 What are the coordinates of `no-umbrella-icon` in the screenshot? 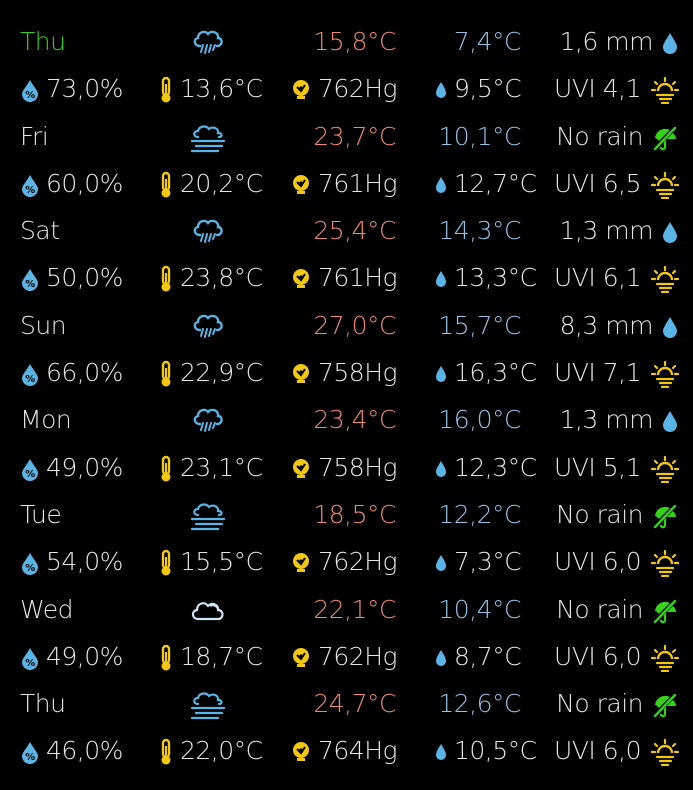 It's located at (665, 705).